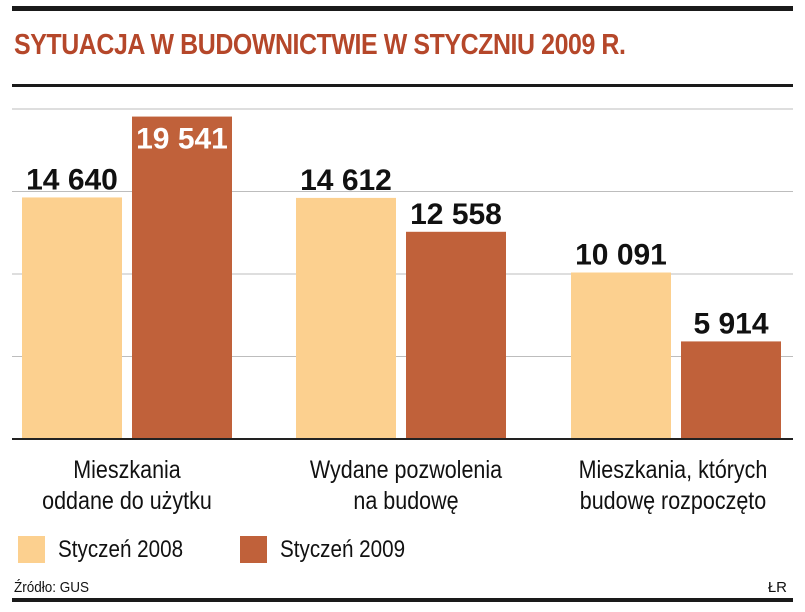 The width and height of the screenshot is (805, 612). What do you see at coordinates (402, 8) in the screenshot?
I see `top-rule` at bounding box center [402, 8].